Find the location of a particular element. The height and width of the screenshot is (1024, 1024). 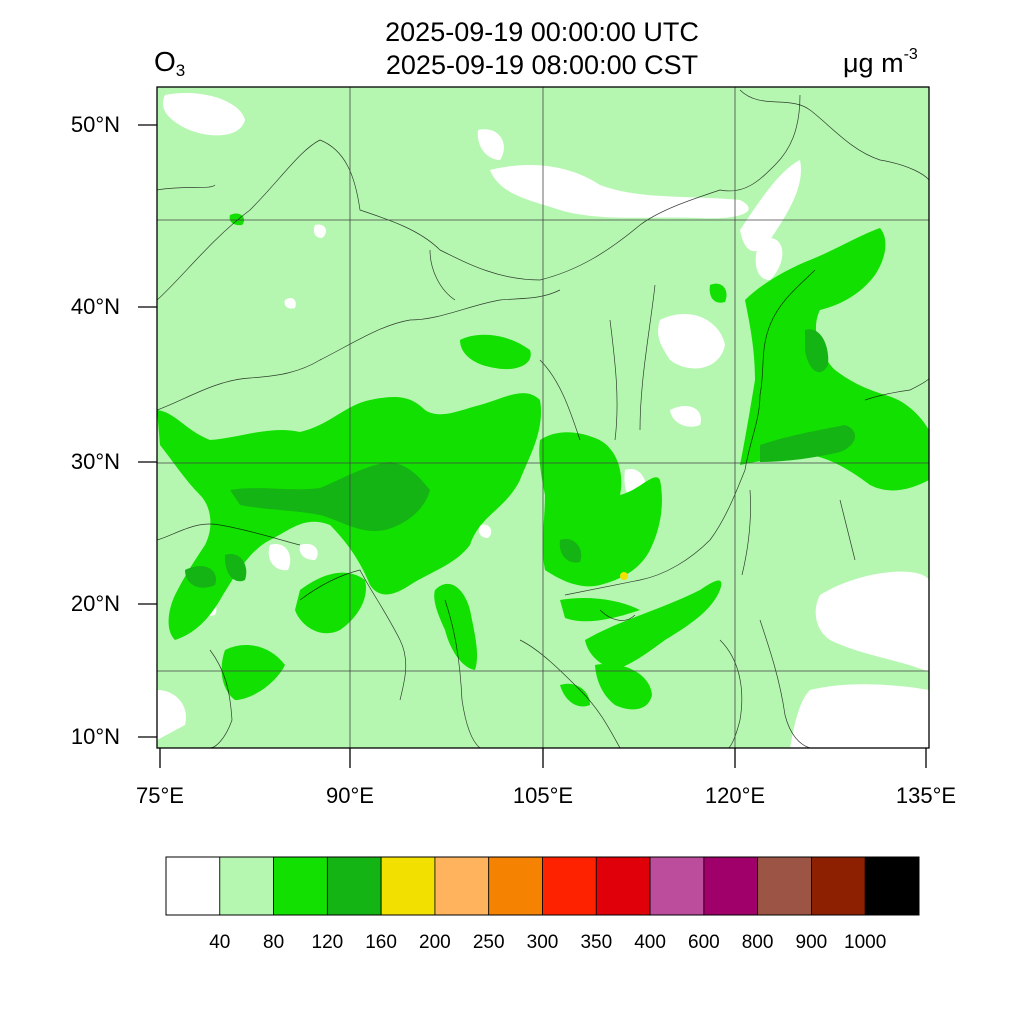

colorbar-label: 160 is located at coordinates (381, 942).